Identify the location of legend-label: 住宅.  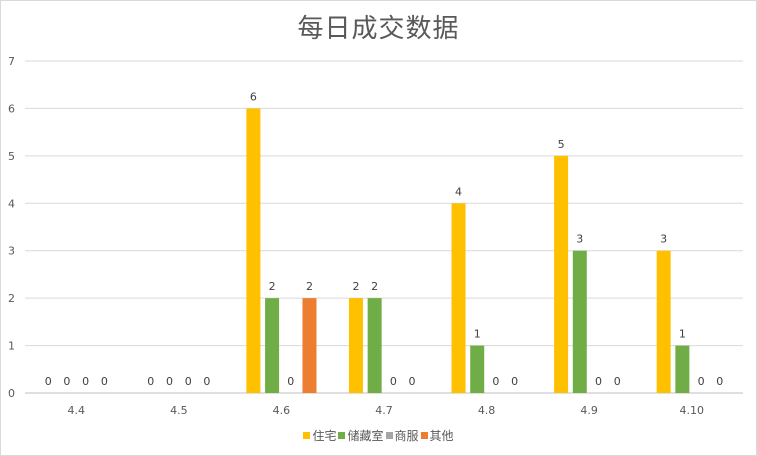
(324, 436).